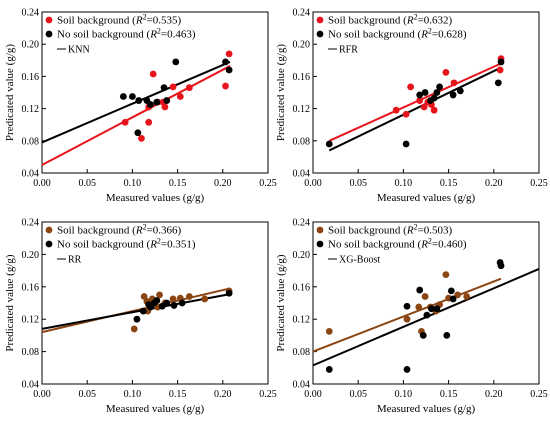  I want to click on legend-entry: Soil background (R2=0.535), so click(119, 20).